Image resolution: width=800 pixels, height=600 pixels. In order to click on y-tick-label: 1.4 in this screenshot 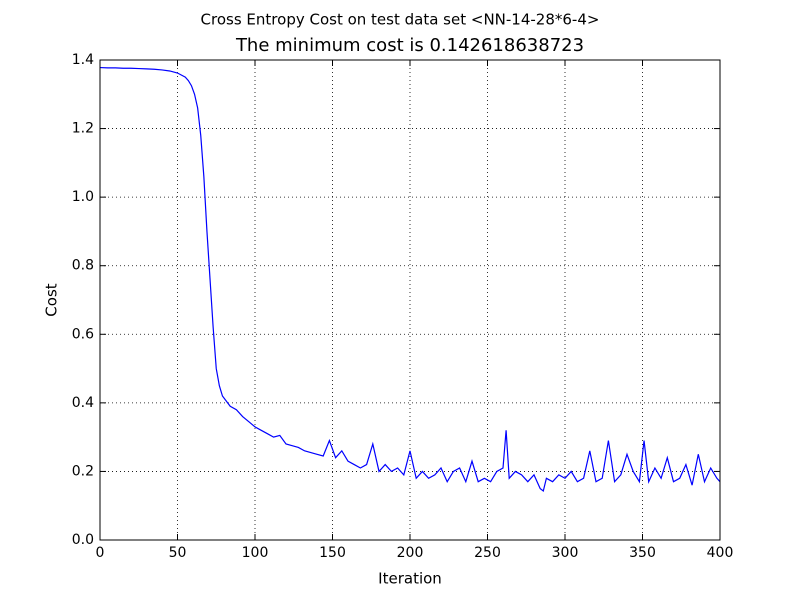, I will do `click(83, 60)`.